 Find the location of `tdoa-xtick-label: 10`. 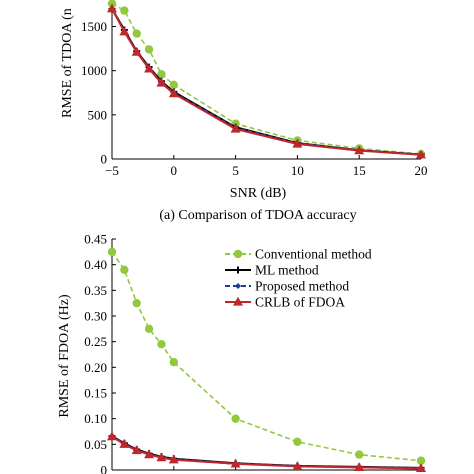

tdoa-xtick-label: 10 is located at coordinates (297, 170).